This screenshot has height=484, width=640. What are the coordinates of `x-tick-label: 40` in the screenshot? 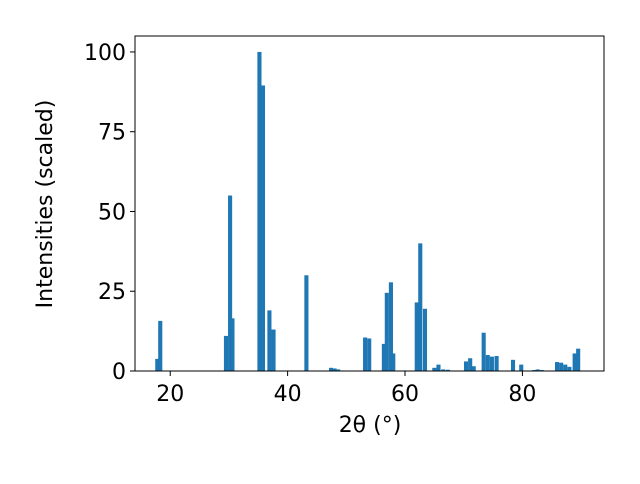 It's located at (288, 394).